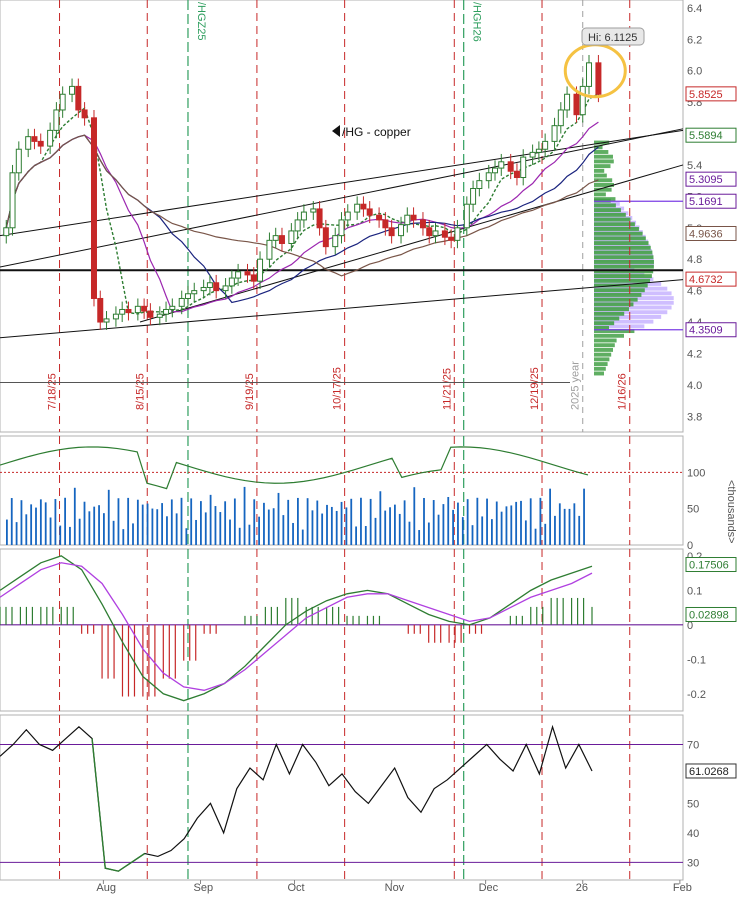  What do you see at coordinates (711, 614) in the screenshot?
I see `macd-value-box` at bounding box center [711, 614].